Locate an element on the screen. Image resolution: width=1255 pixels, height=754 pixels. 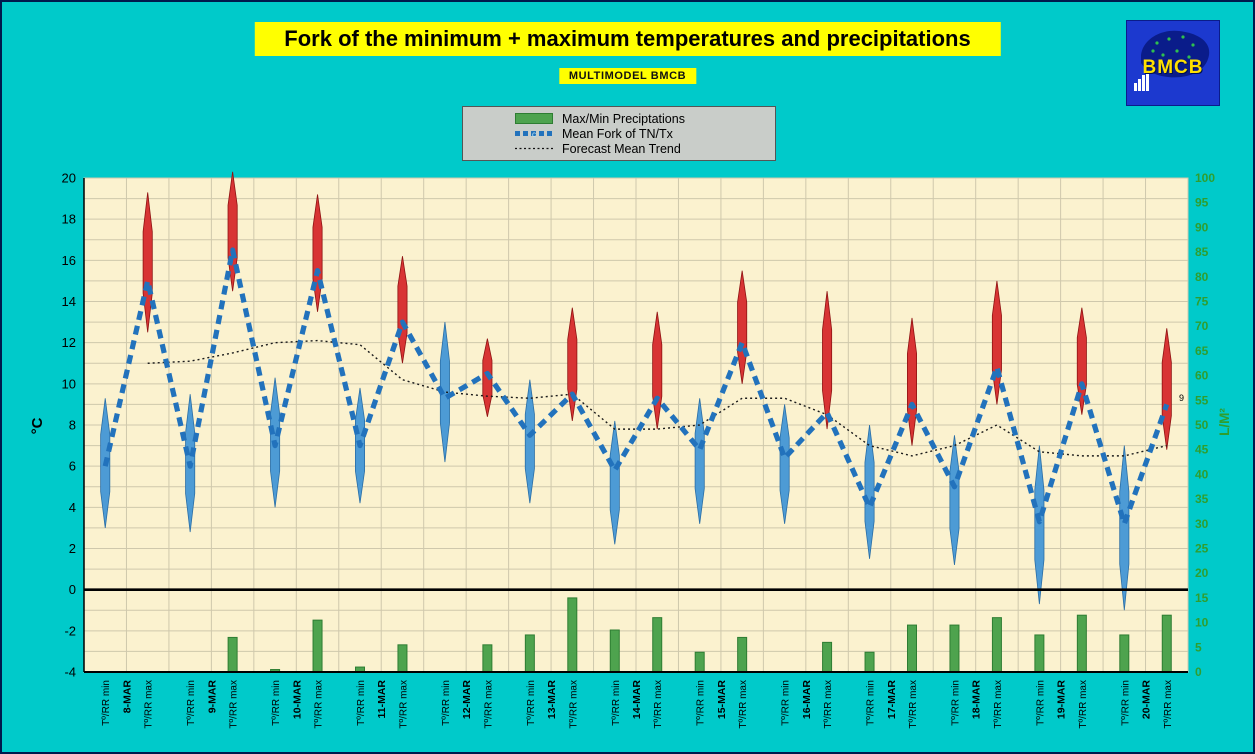
legend-item-trend: Forecast Mean Trend is located at coordinates (619, 148).